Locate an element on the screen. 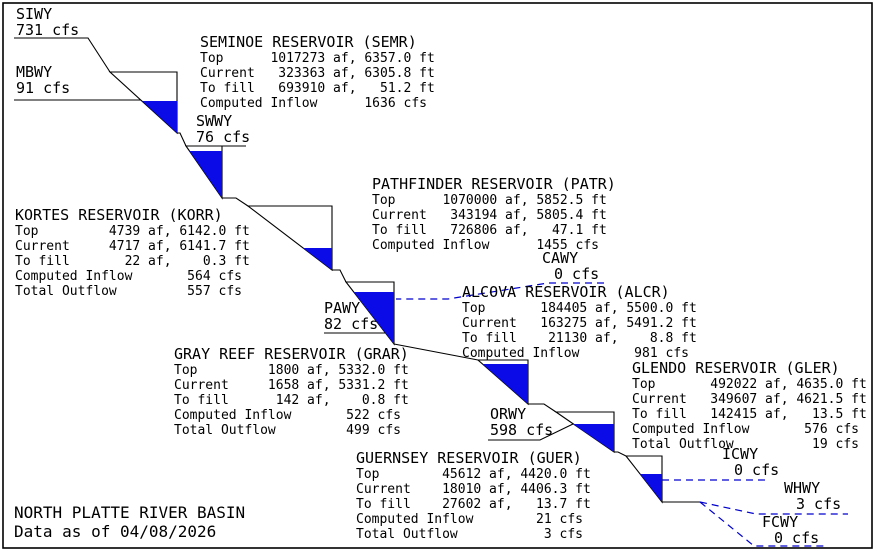  gauge-orwy: ORWY 598 cfs is located at coordinates (521, 422).